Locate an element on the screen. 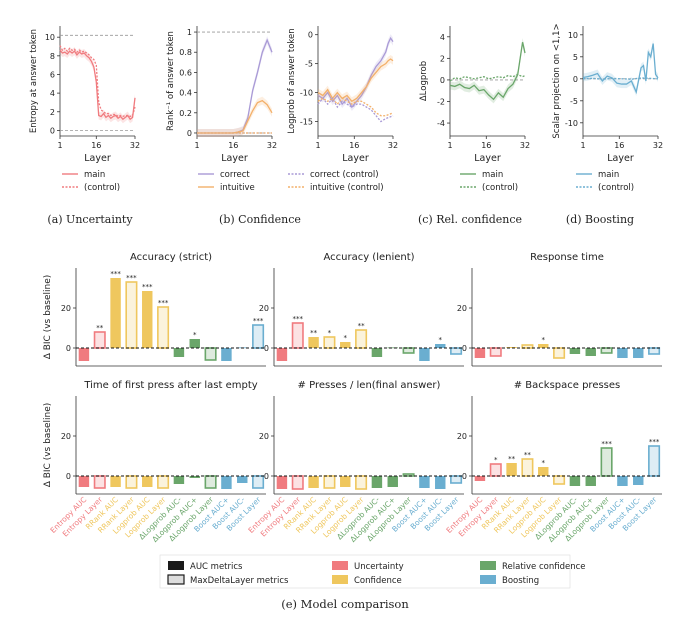 The width and height of the screenshot is (700, 621). y-tick-label: 10 is located at coordinates (50, 37).